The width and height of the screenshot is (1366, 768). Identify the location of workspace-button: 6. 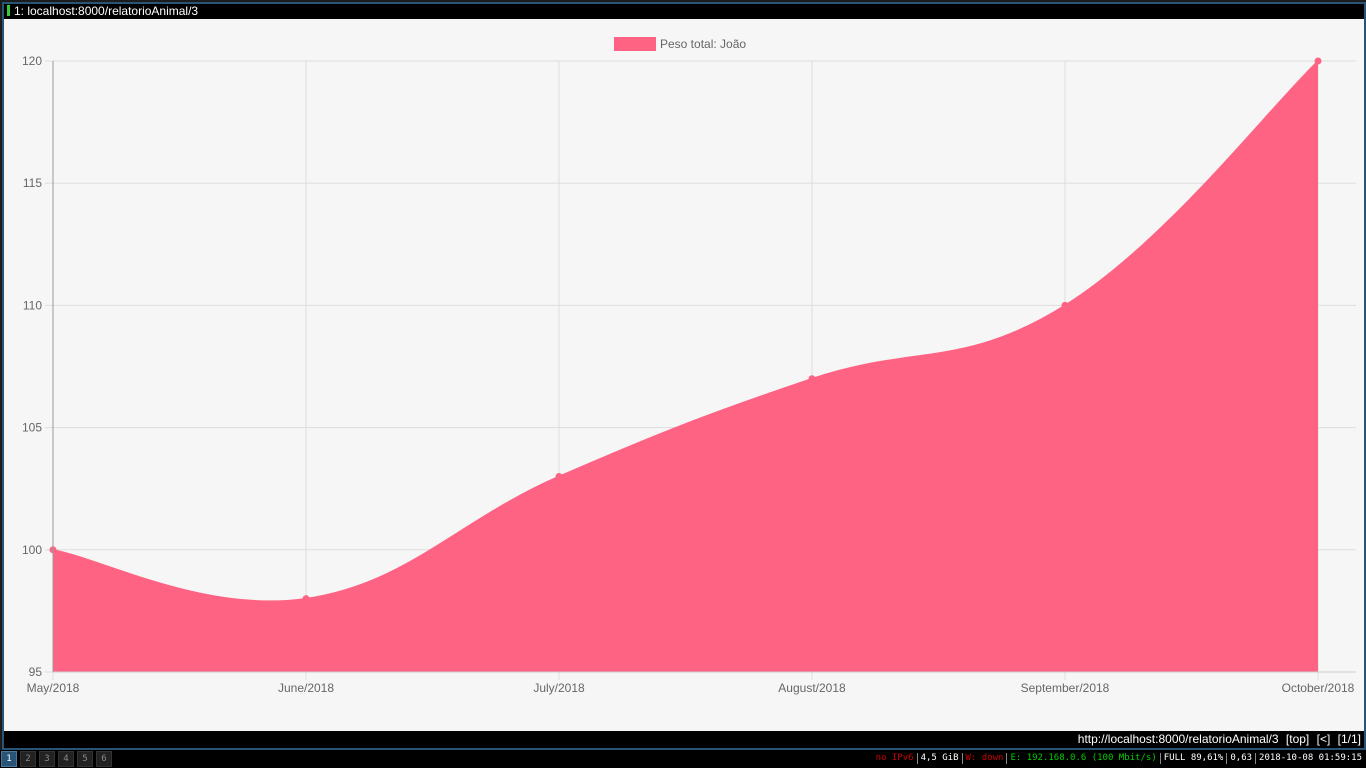
(104, 759).